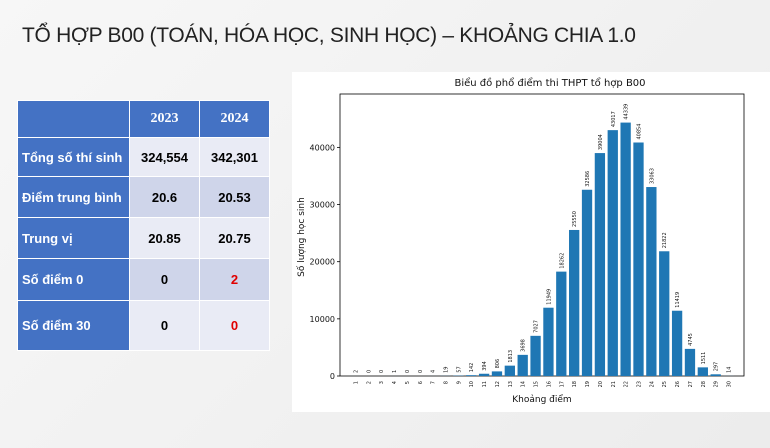 The height and width of the screenshot is (448, 770). What do you see at coordinates (537, 326) in the screenshot?
I see `value-label: 7027` at bounding box center [537, 326].